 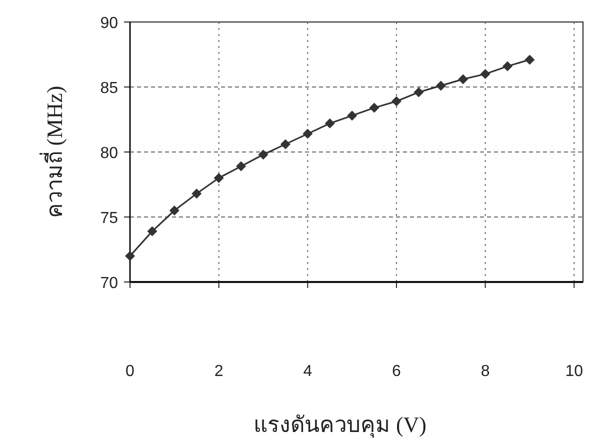 What do you see at coordinates (109, 153) in the screenshot?
I see `y-tick-label: 80` at bounding box center [109, 153].